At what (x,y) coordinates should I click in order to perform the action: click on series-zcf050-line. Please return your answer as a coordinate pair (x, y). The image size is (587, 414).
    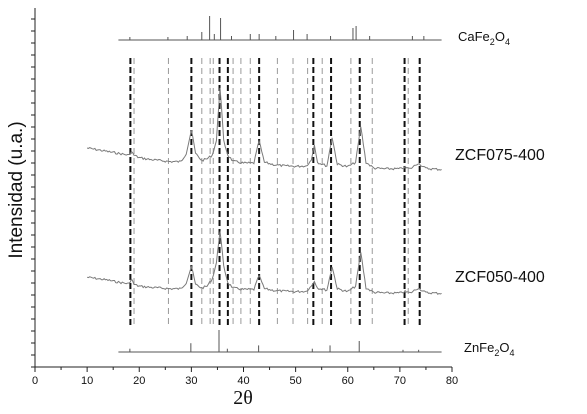
    Looking at the image, I should click on (264, 263).